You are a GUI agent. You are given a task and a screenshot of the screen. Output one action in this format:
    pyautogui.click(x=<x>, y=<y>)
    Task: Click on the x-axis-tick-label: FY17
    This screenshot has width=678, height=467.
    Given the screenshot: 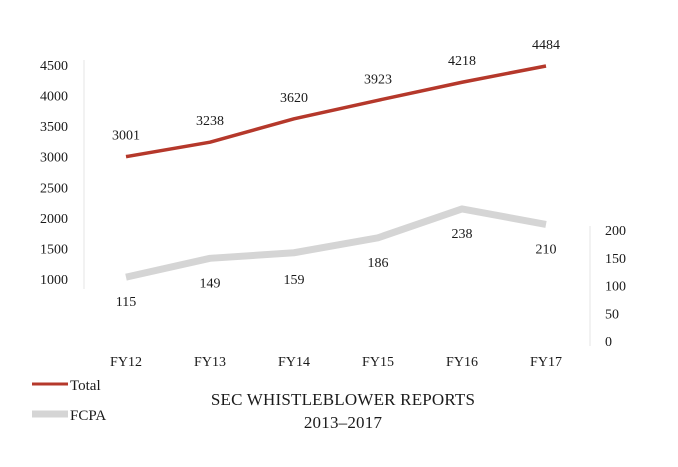 What is the action you would take?
    pyautogui.click(x=546, y=362)
    